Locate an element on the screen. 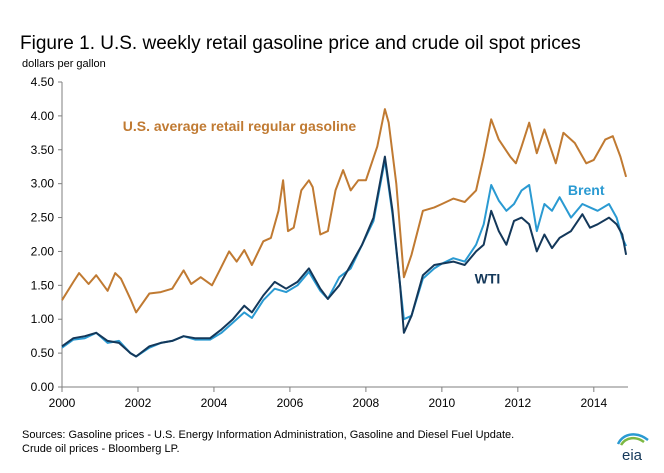 The height and width of the screenshot is (473, 664). y-tick-label: 0.50 is located at coordinates (43, 353).